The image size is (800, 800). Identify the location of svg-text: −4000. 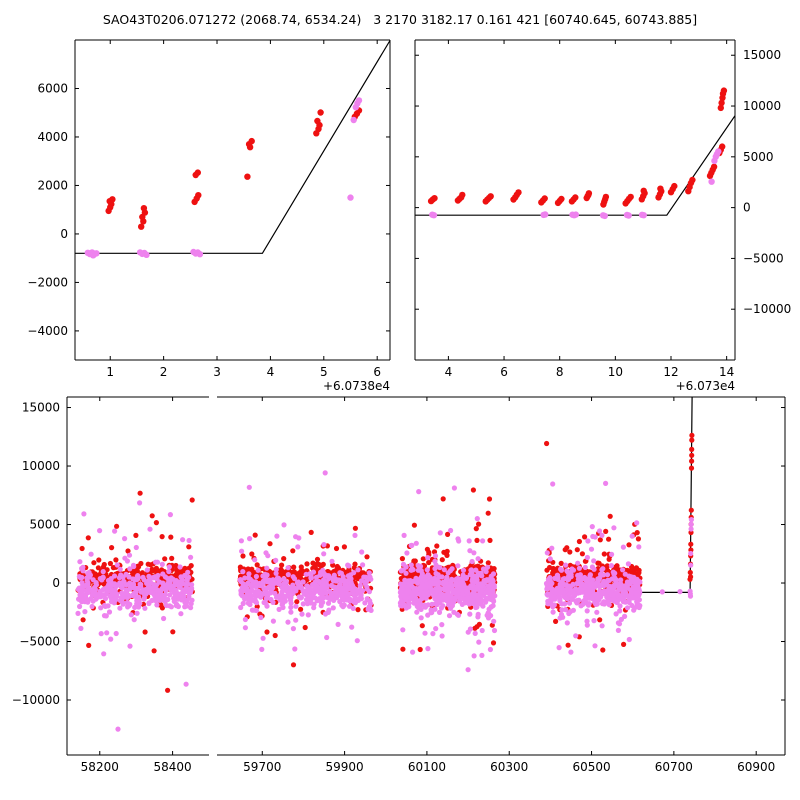
(47, 331).